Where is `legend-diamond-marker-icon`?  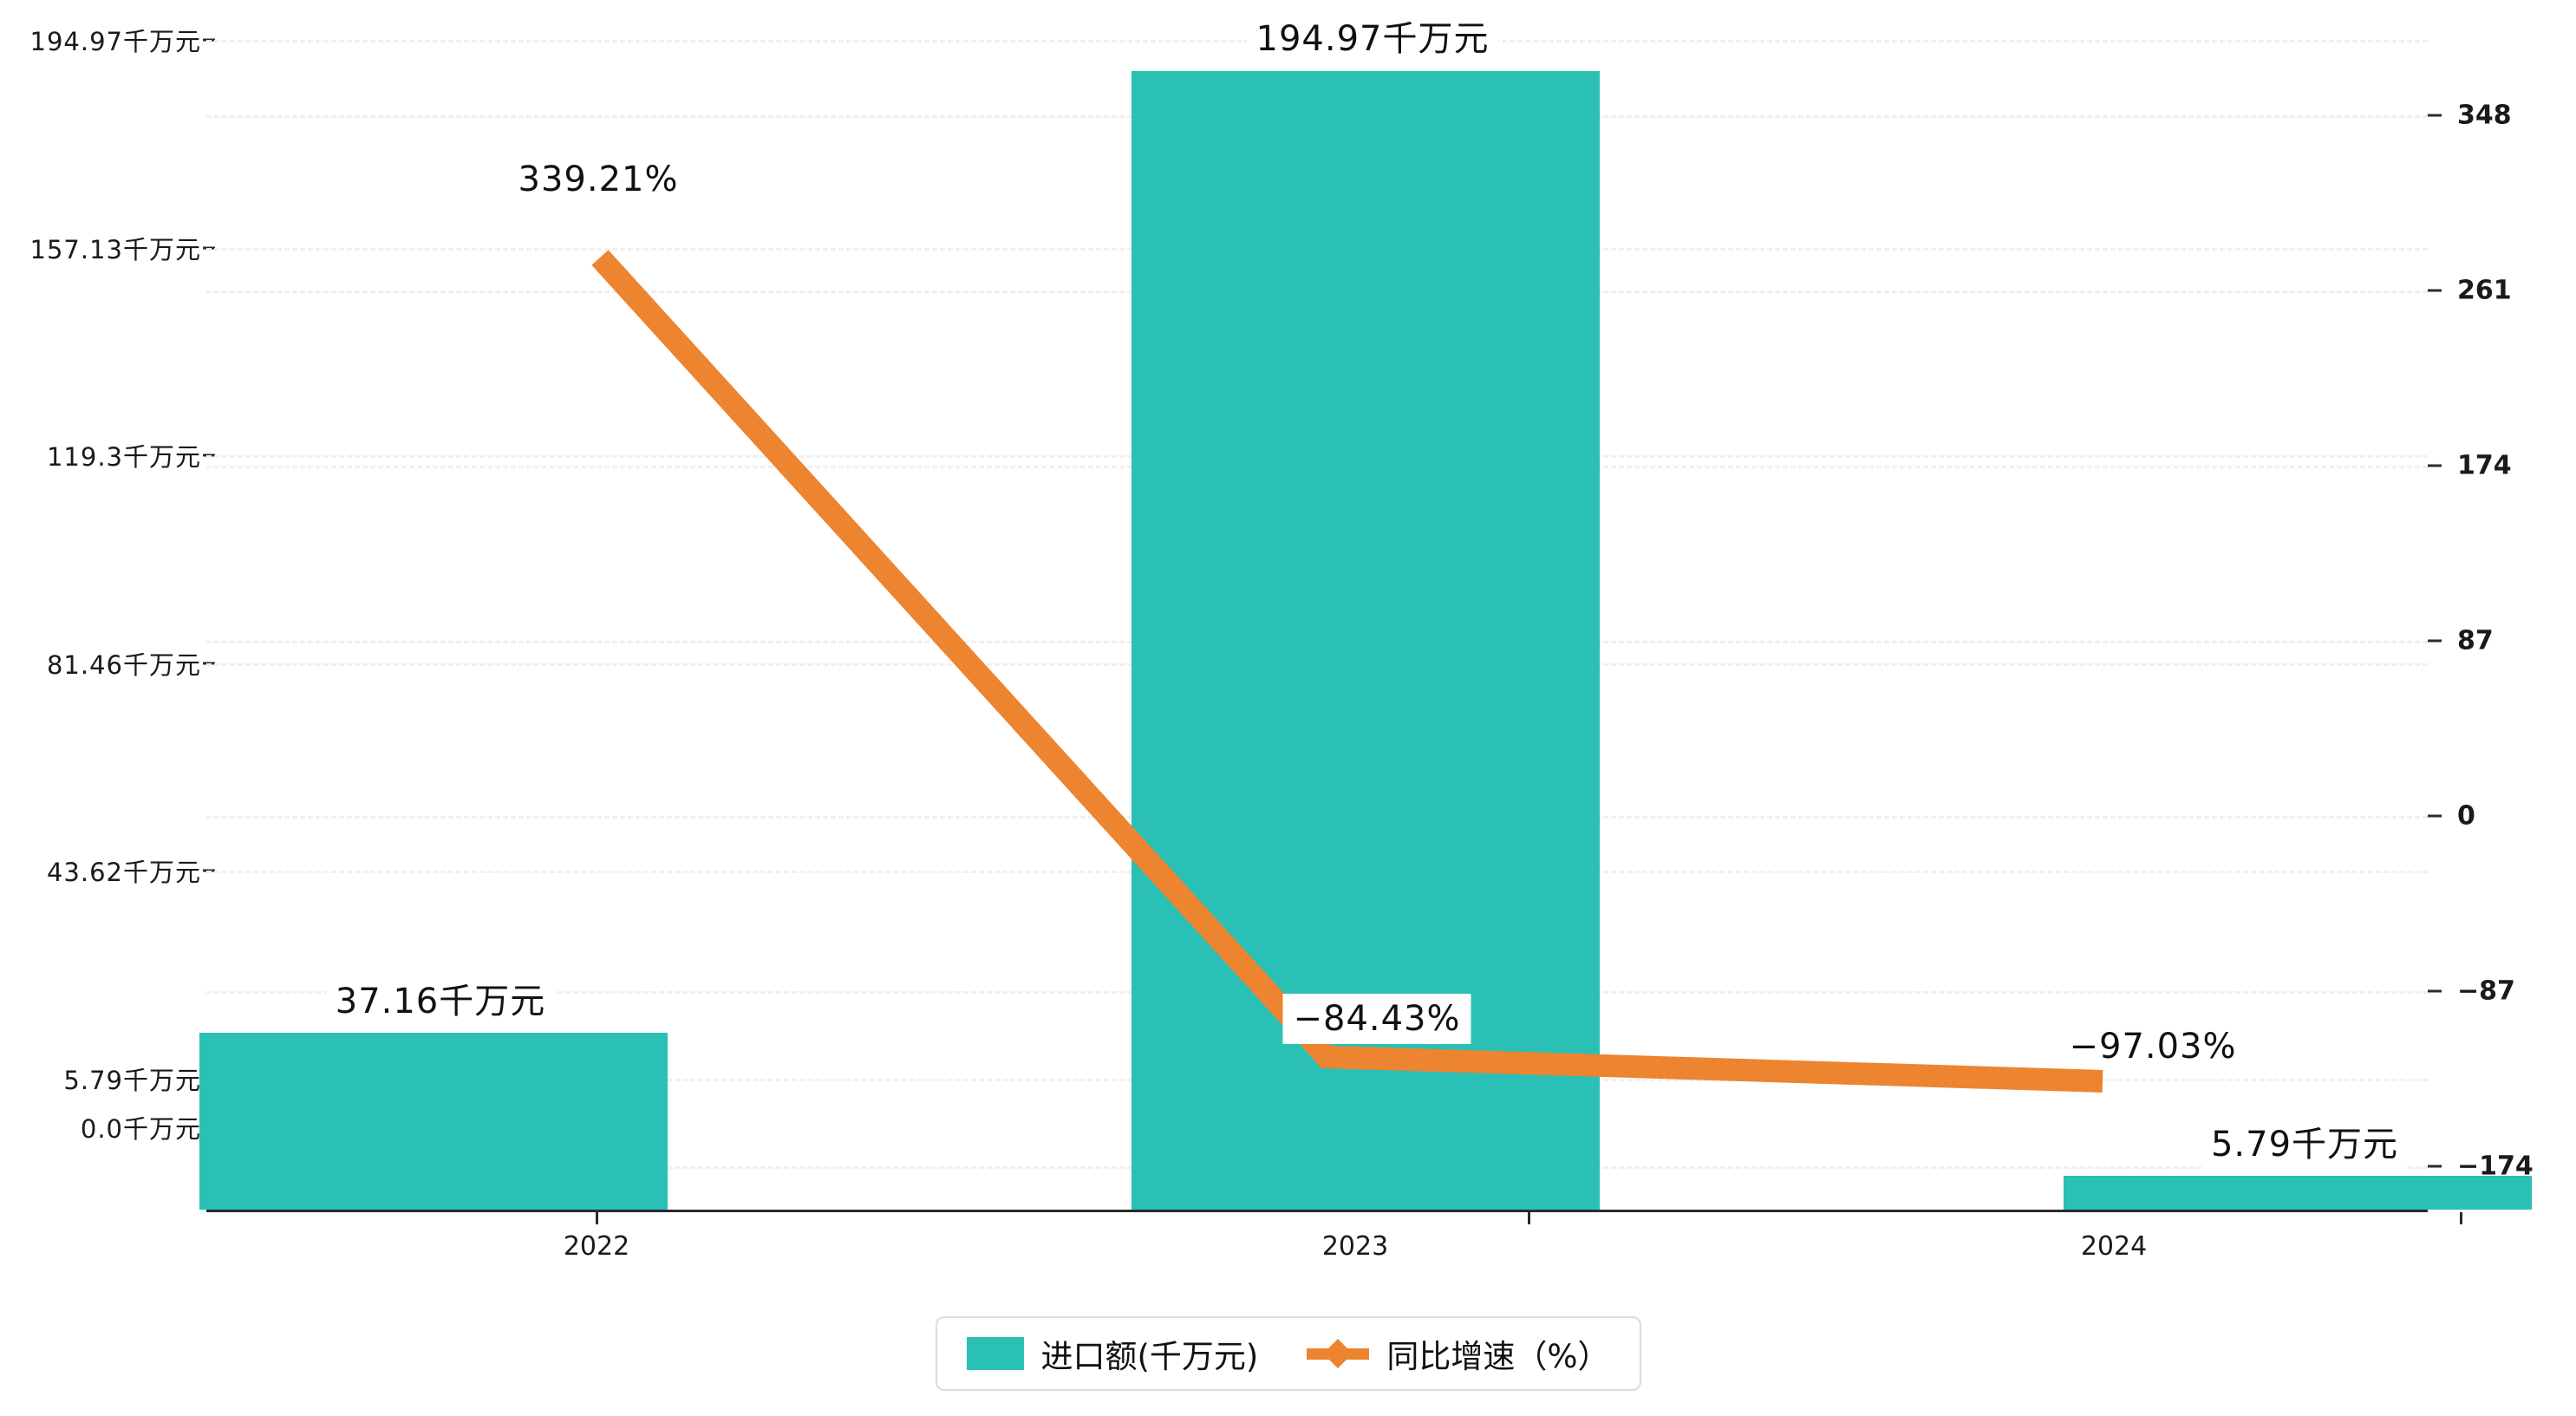
legend-diamond-marker-icon is located at coordinates (1338, 1354).